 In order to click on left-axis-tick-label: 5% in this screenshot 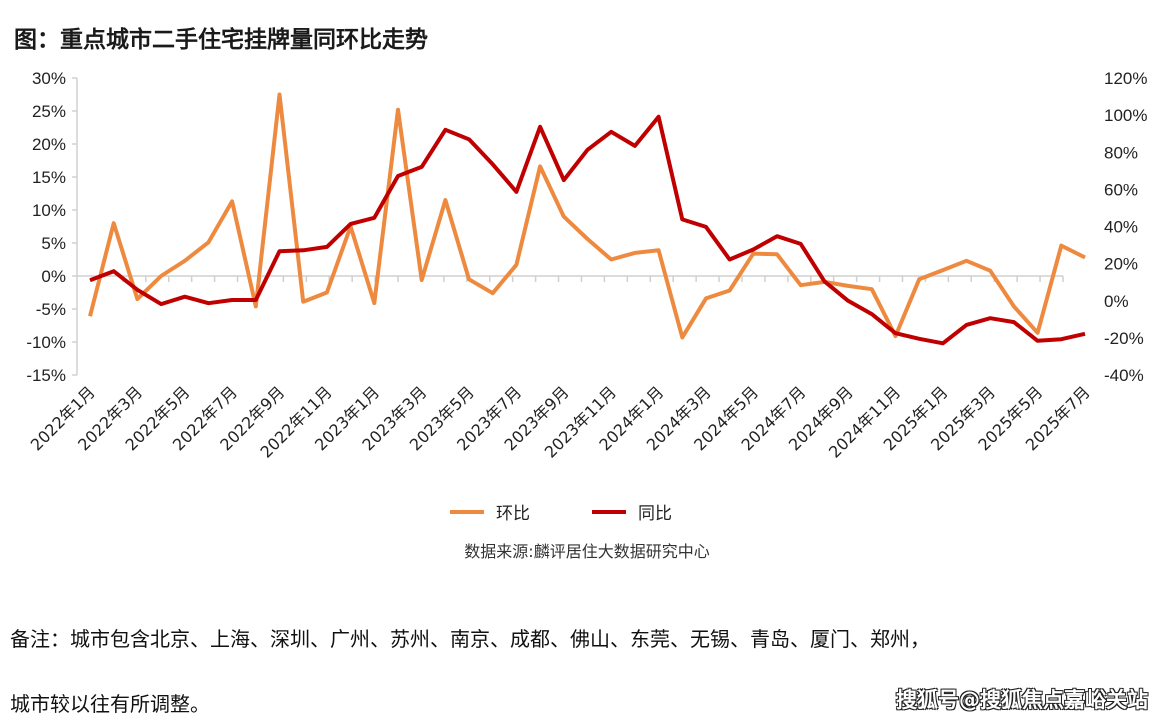, I will do `click(53, 243)`.